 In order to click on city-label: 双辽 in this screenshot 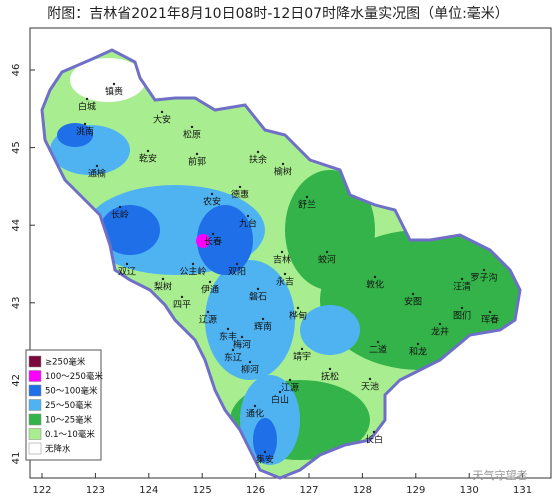, I will do `click(127, 272)`.